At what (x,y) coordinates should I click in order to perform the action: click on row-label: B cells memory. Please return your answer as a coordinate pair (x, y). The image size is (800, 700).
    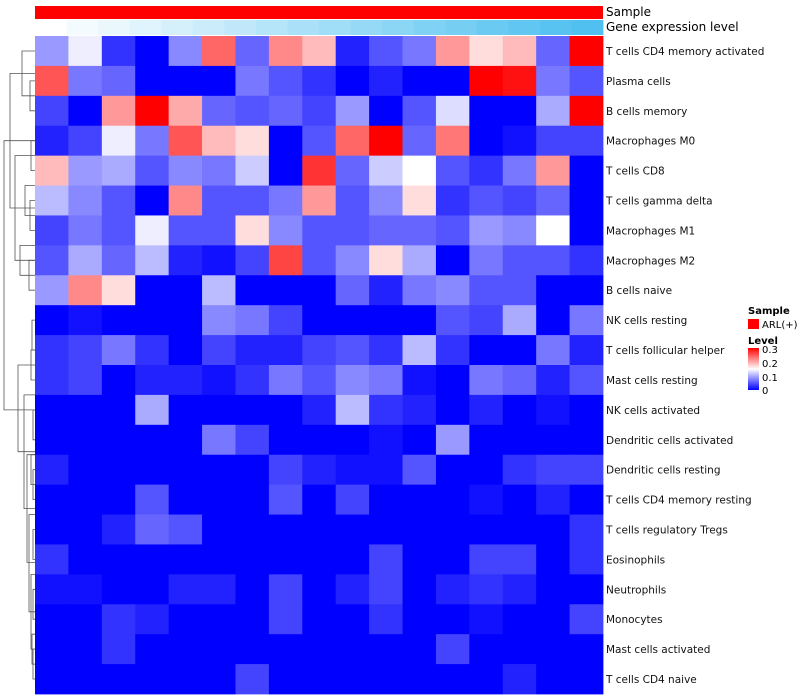
    Looking at the image, I should click on (646, 112).